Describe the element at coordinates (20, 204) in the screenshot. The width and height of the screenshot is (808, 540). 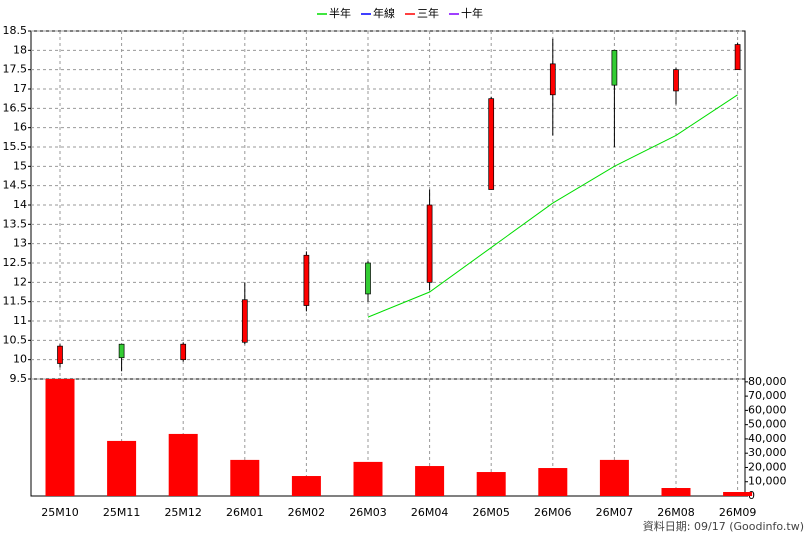
I see `y-tick-label: 14` at that location.